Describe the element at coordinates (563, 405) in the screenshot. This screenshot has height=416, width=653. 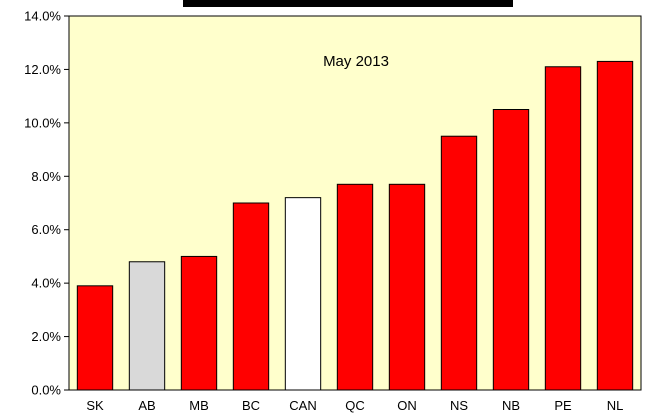
I see `x-tick-label: PE` at that location.